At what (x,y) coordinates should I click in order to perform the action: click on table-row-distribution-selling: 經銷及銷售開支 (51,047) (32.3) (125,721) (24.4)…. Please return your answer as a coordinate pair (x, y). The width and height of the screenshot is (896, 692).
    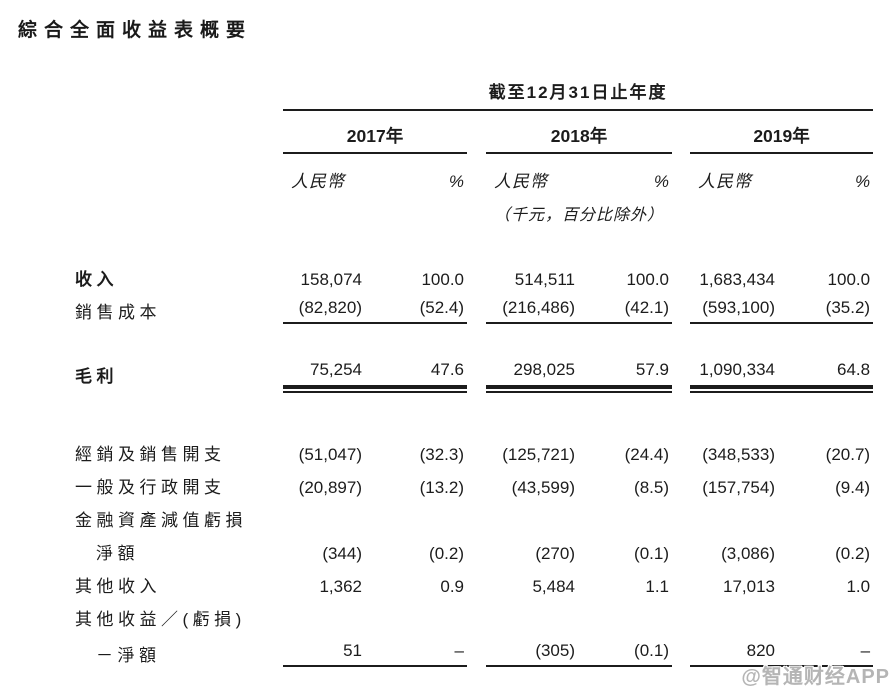
    Looking at the image, I should click on (474, 448).